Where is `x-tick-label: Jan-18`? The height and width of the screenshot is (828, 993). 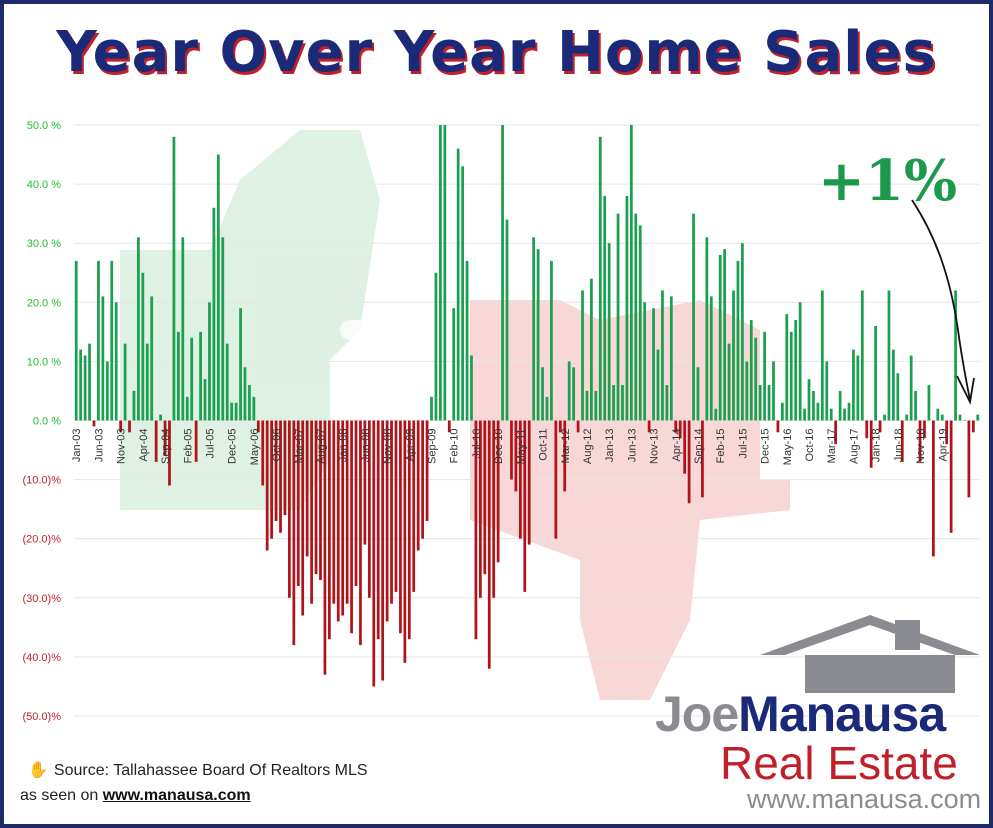 x-tick-label: Jan-18 is located at coordinates (877, 446).